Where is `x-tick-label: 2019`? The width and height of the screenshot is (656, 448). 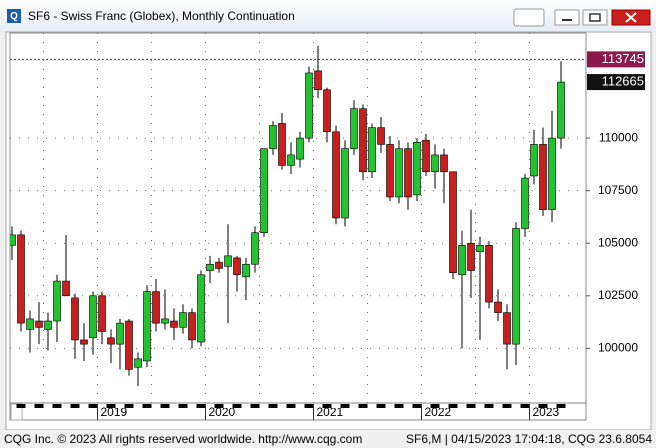 x-tick-label: 2019 is located at coordinates (114, 412).